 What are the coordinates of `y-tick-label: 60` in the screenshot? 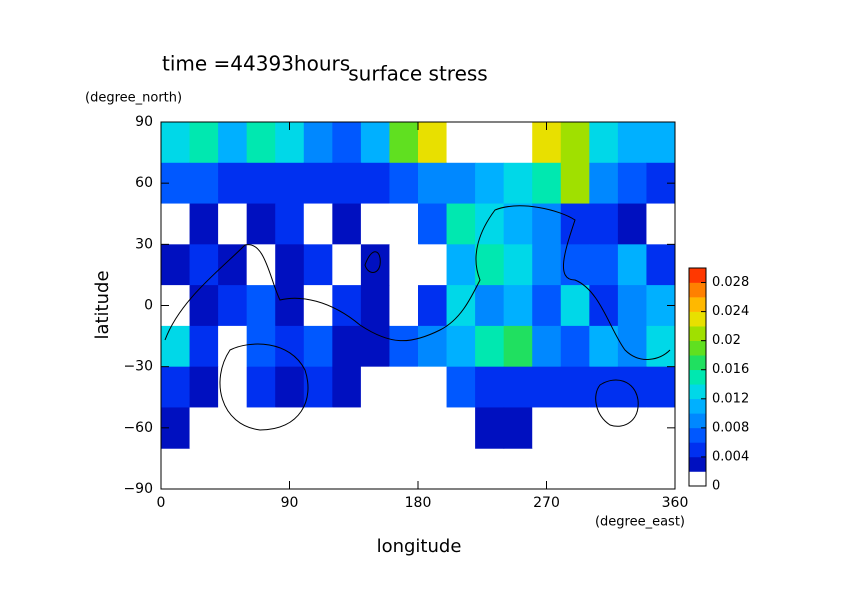 It's located at (144, 183).